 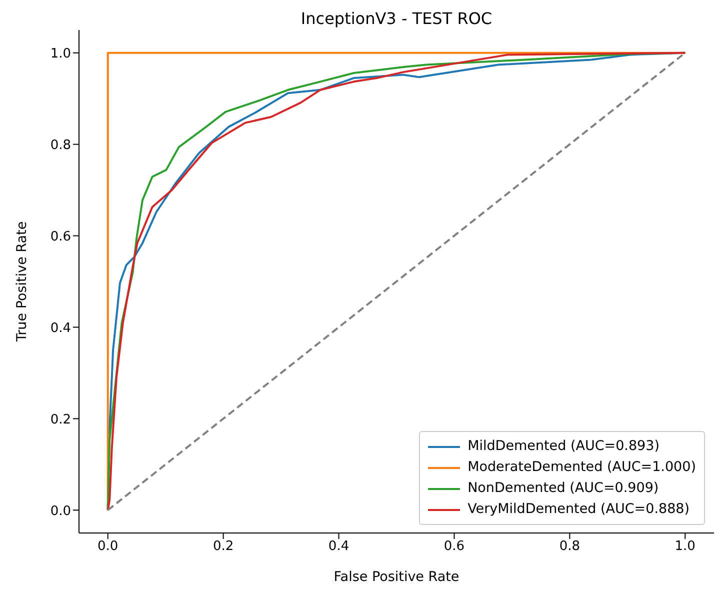 What do you see at coordinates (22, 282) in the screenshot?
I see `y-axis-title: True Positive Rate` at bounding box center [22, 282].